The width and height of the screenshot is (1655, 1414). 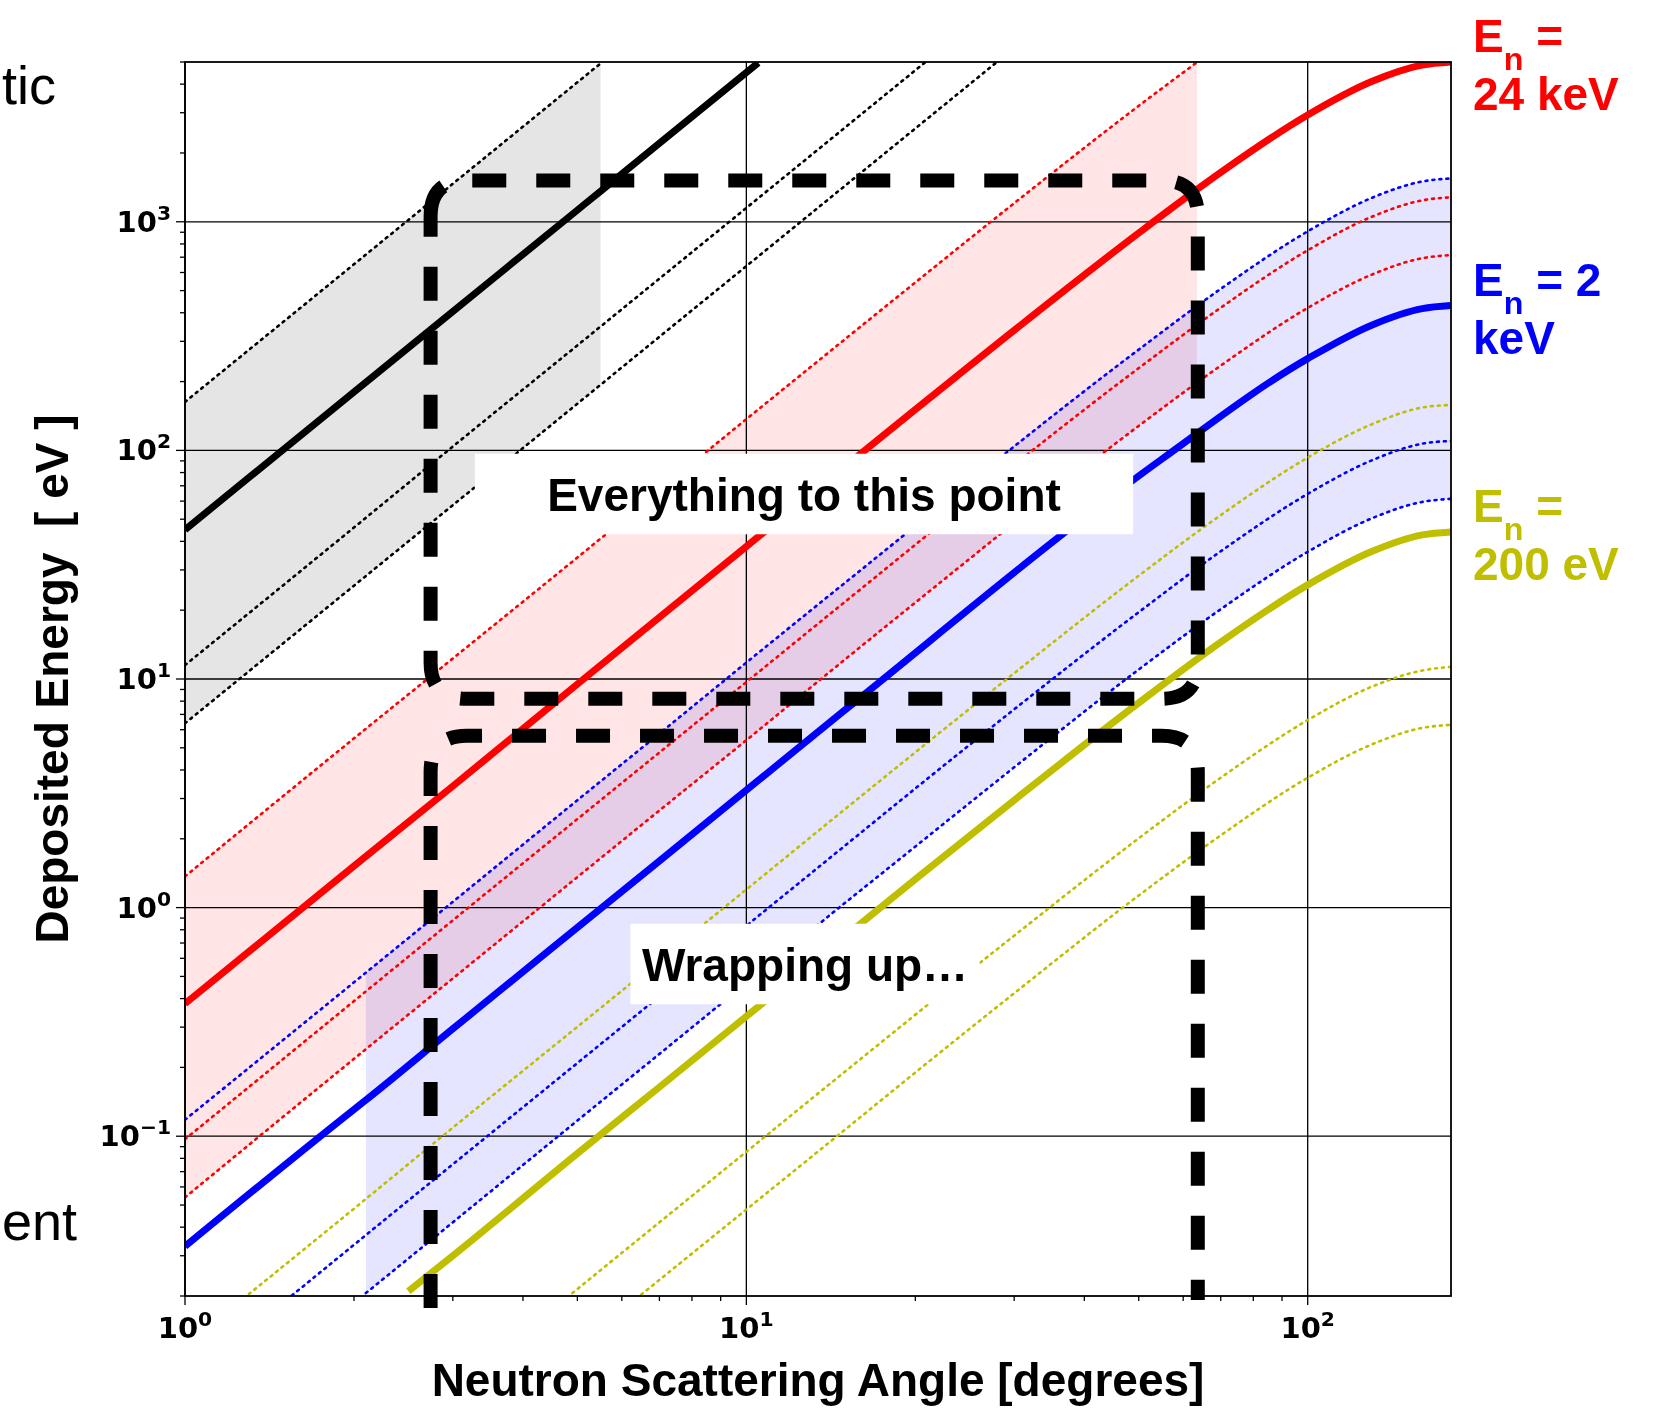 I want to click on x-tick-label: 10$^{2}$, so click(x=1307, y=1326).